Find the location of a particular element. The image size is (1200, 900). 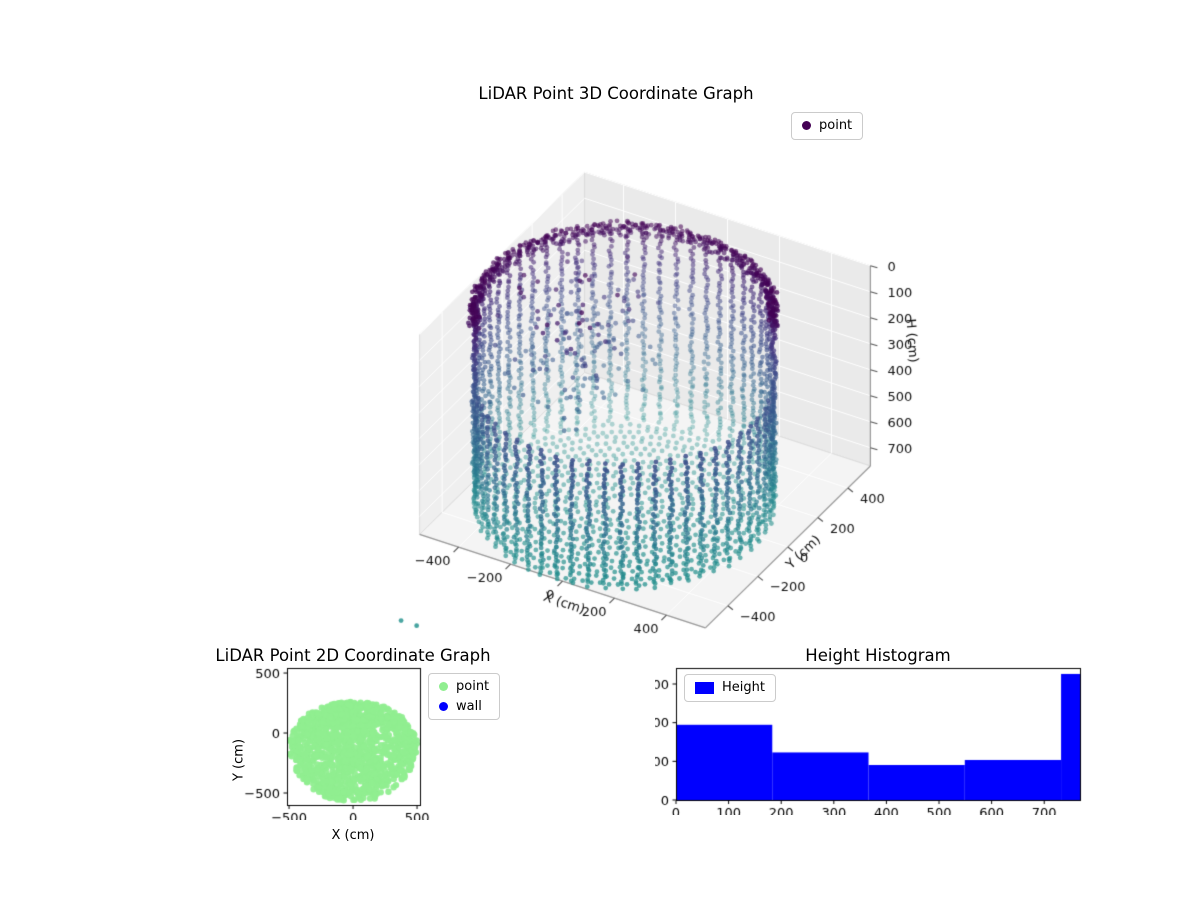

plot3d-legend: point is located at coordinates (827, 126).